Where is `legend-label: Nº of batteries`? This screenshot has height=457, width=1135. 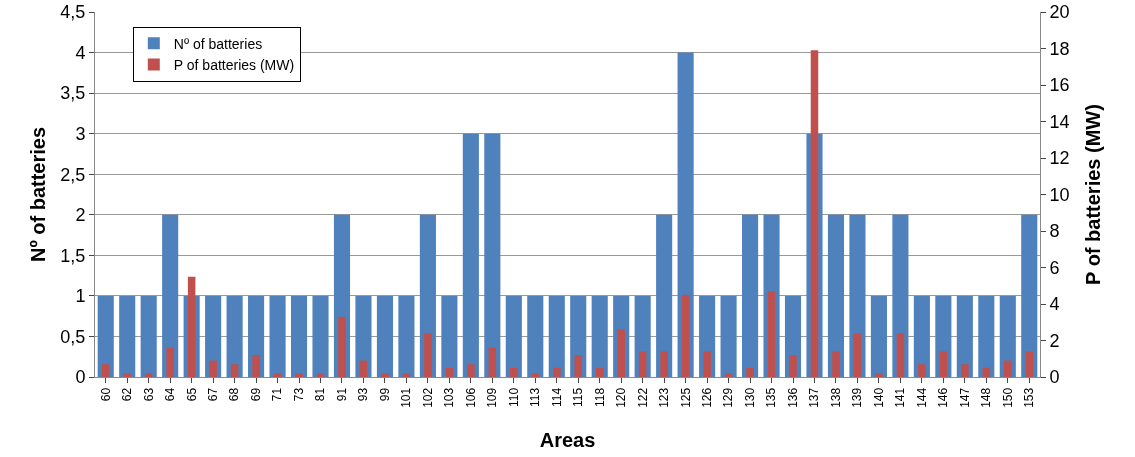 legend-label: Nº of batteries is located at coordinates (218, 43).